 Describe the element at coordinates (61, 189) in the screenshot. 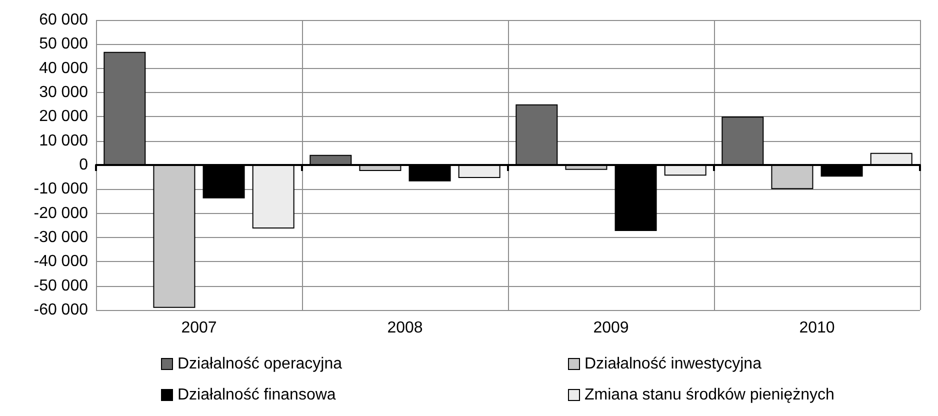

I see `y-tick-label: -10 000` at that location.